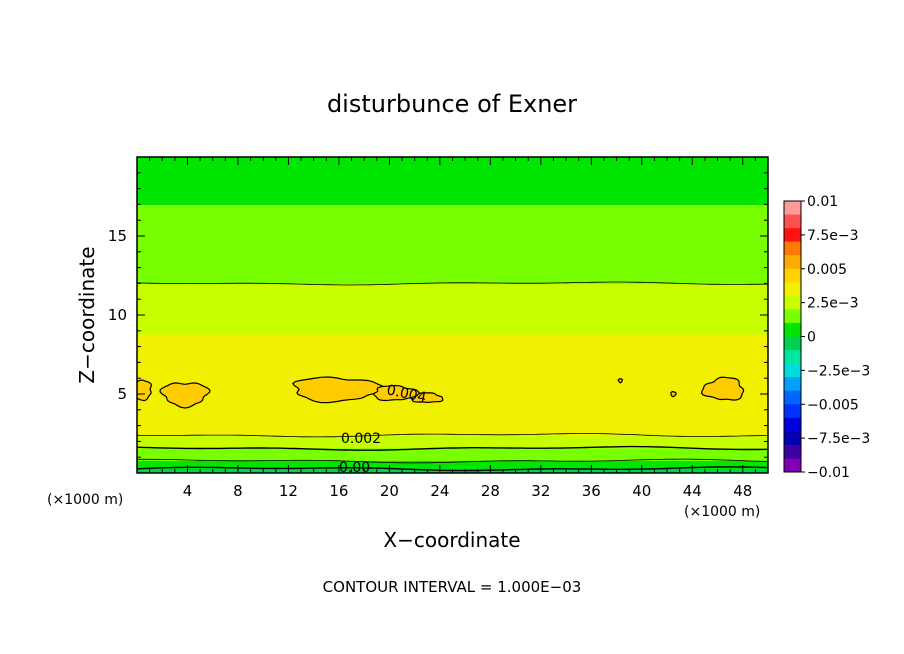  What do you see at coordinates (742, 491) in the screenshot?
I see `x-tick-label: 48` at bounding box center [742, 491].